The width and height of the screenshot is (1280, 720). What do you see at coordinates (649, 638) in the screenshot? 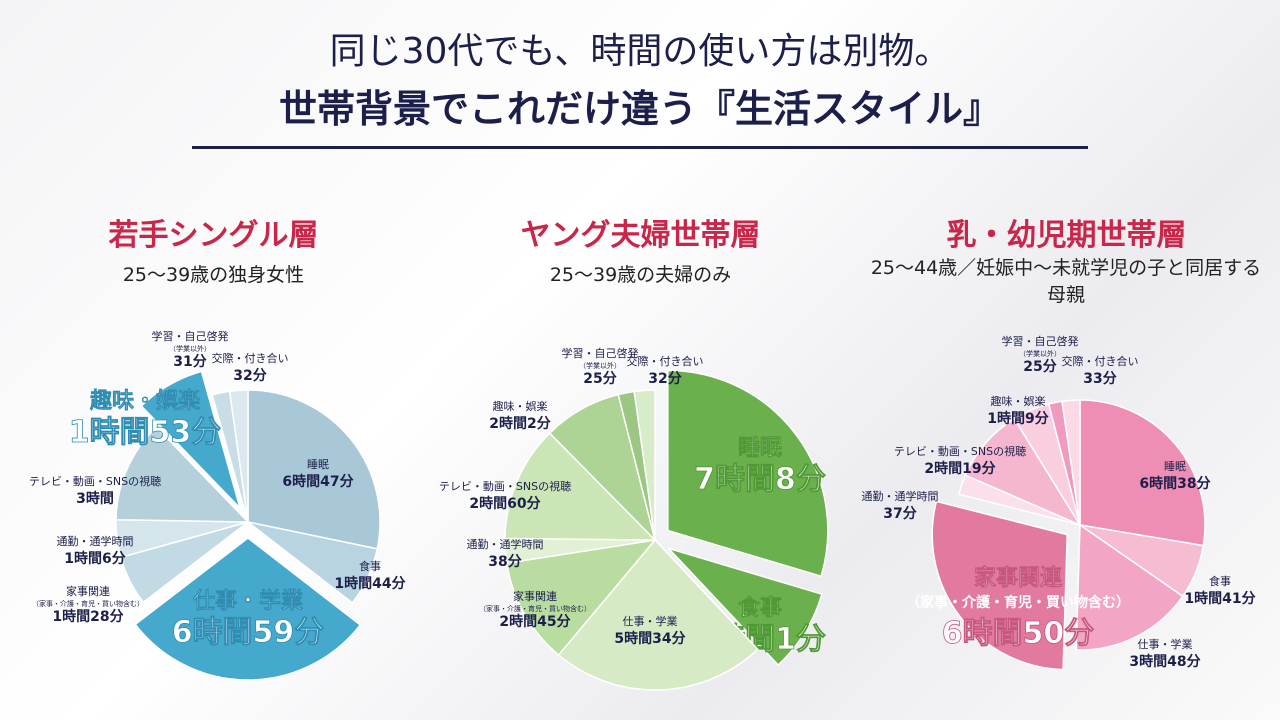
I see `slice-value: 5時間34分` at bounding box center [649, 638].